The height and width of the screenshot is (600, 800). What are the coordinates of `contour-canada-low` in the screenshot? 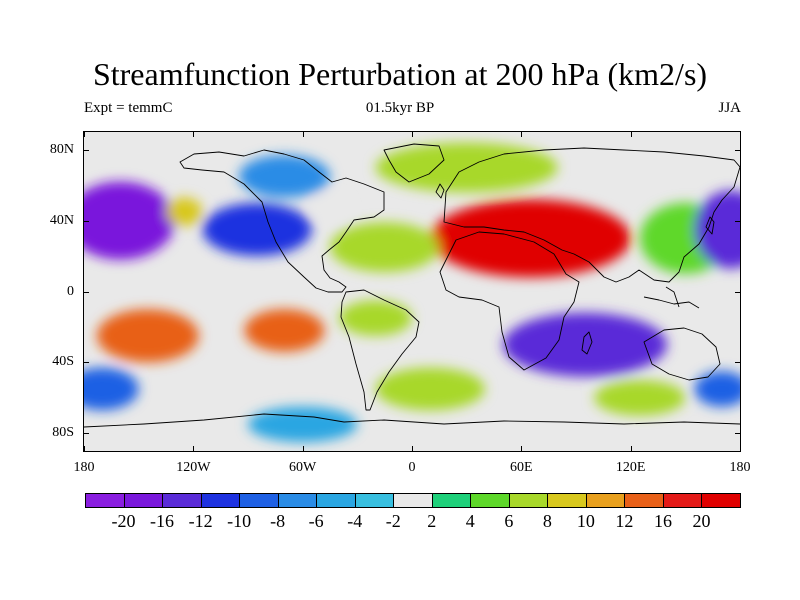 It's located at (284, 176).